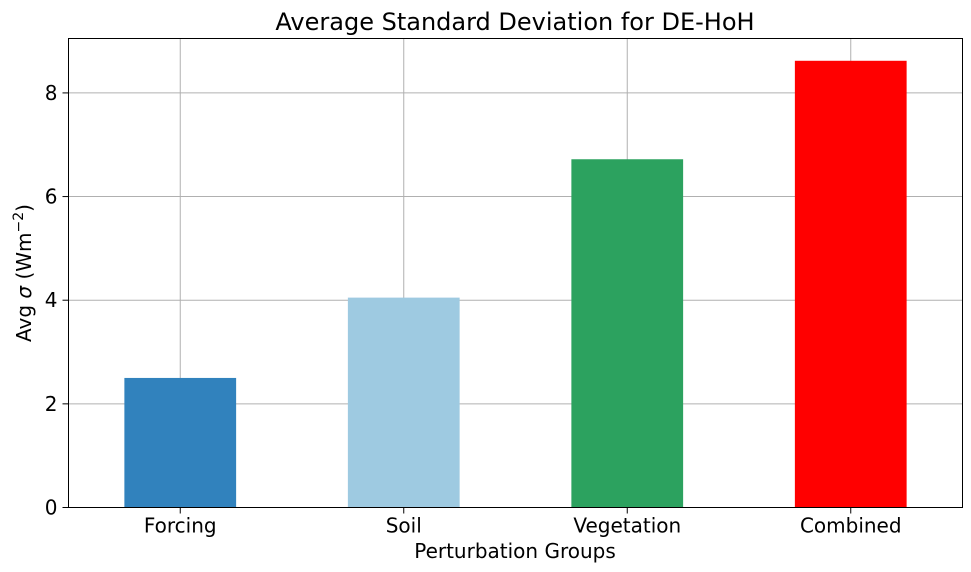 The height and width of the screenshot is (572, 971). I want to click on bar-forcing, so click(180, 442).